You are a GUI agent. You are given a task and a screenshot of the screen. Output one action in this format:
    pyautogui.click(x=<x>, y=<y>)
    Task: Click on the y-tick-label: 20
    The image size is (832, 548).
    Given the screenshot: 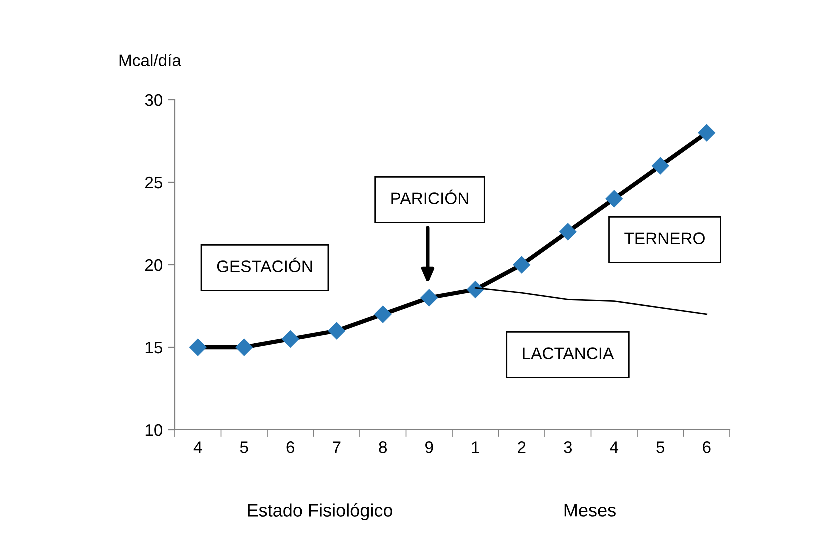 What is the action you would take?
    pyautogui.click(x=154, y=265)
    